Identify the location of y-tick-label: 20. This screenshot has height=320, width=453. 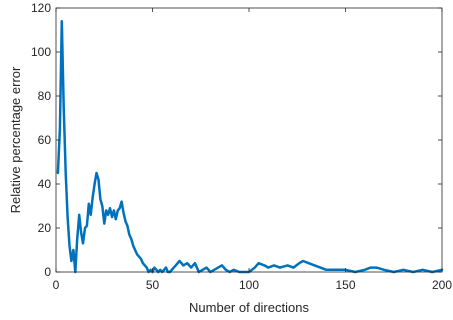
(45, 228).